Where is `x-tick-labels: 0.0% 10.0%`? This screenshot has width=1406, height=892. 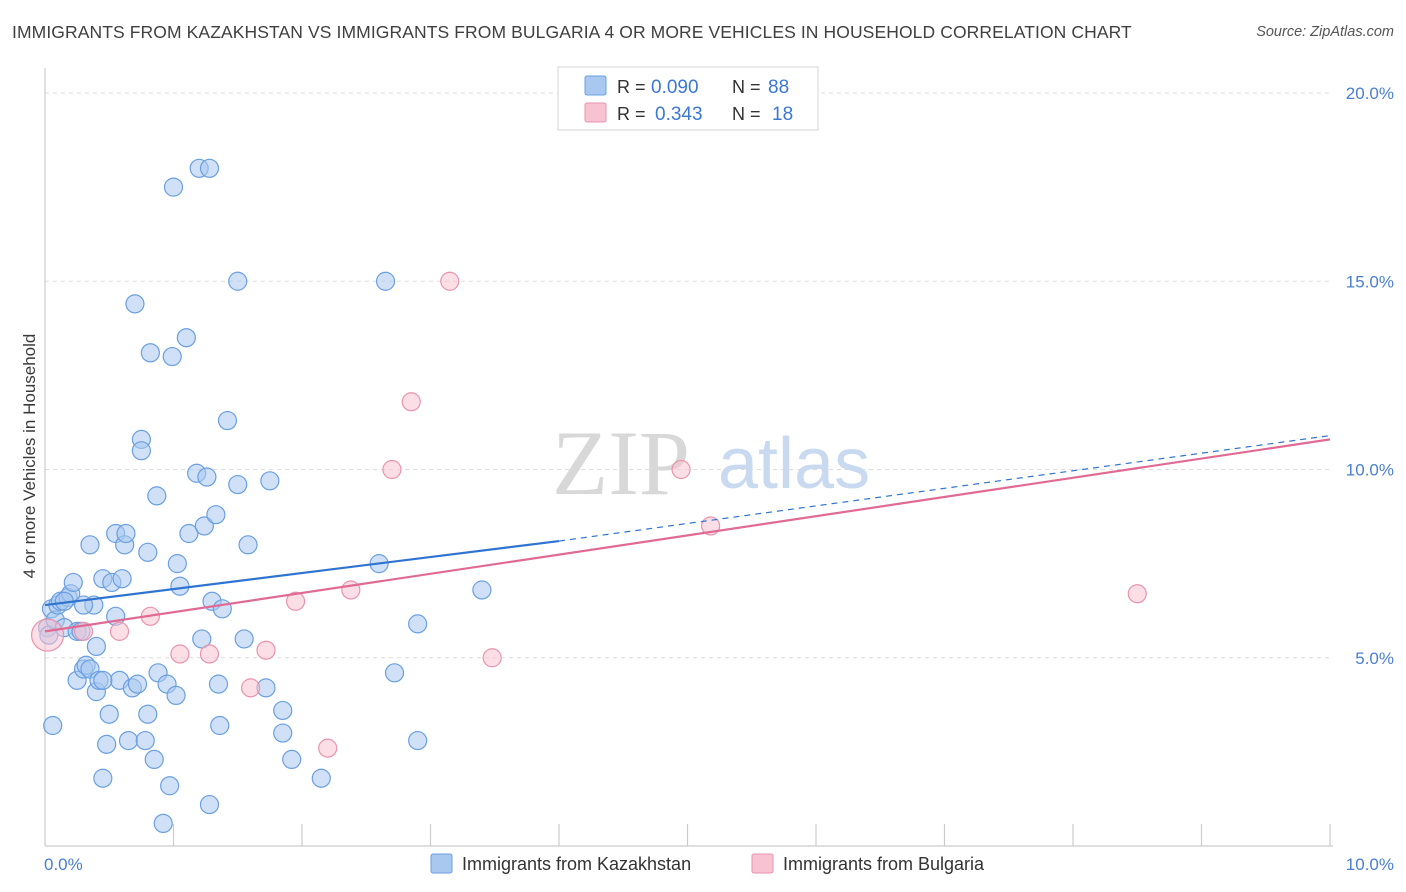 x-tick-labels: 0.0% 10.0% is located at coordinates (719, 864).